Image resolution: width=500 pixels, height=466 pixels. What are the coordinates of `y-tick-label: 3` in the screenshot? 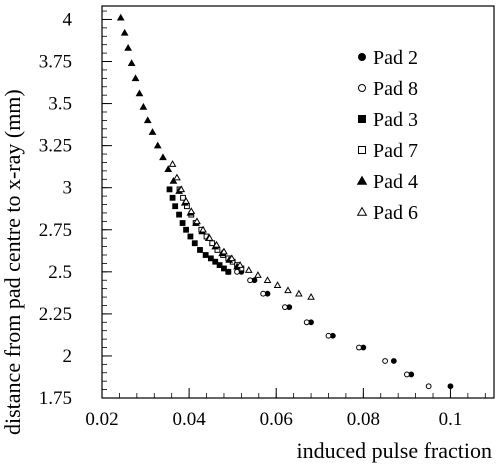 It's located at (68, 188).